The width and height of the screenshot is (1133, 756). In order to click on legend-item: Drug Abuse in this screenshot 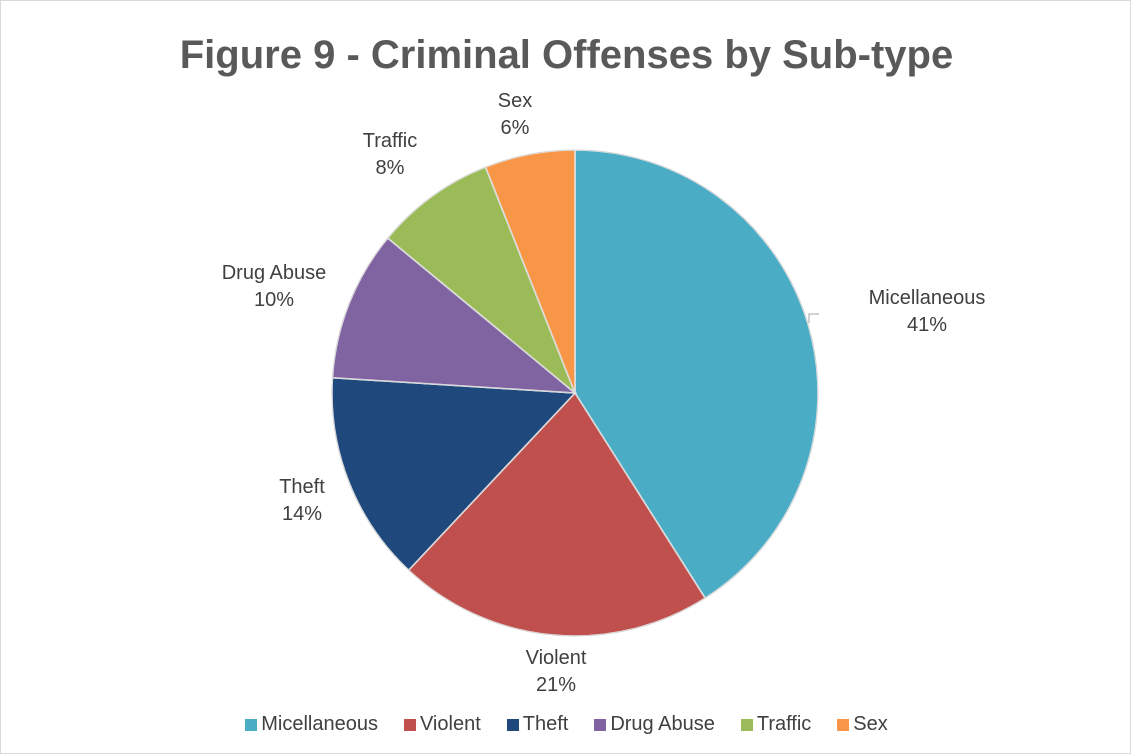, I will do `click(654, 724)`.